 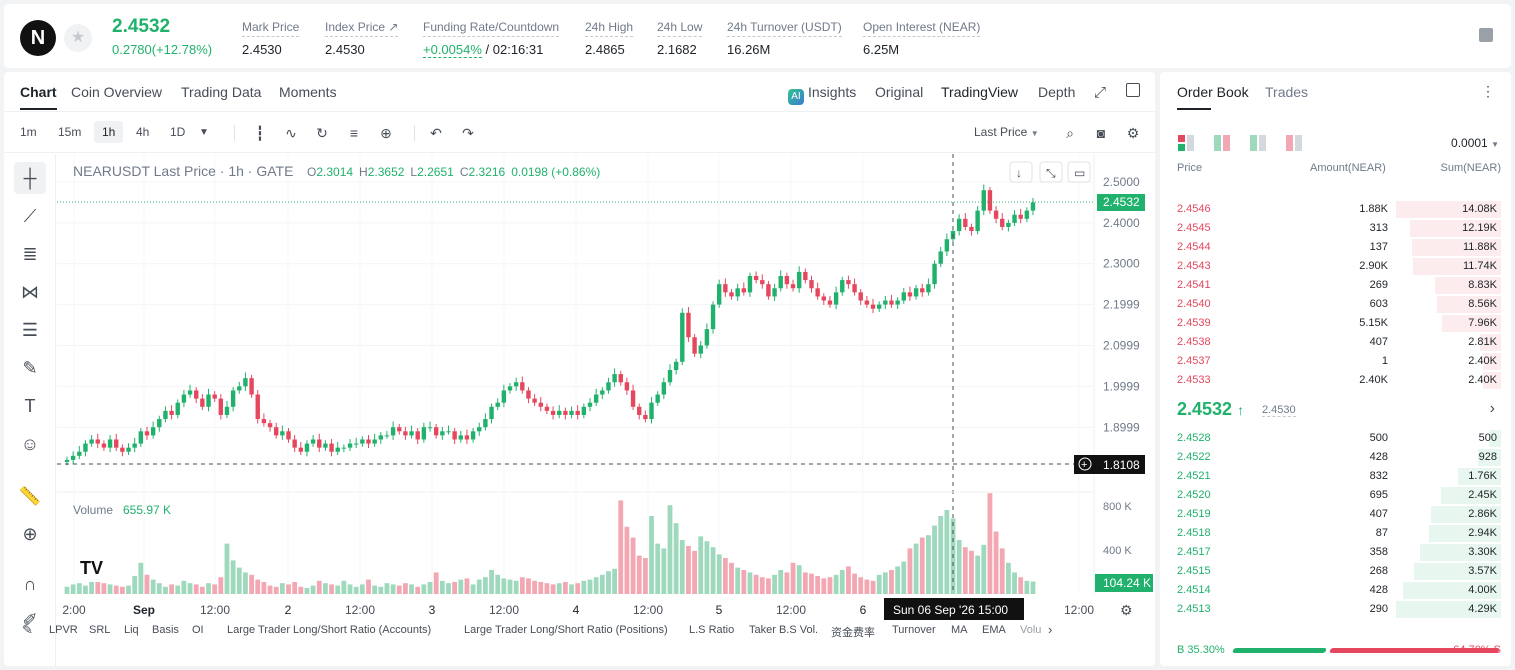 What do you see at coordinates (1335, 304) in the screenshot?
I see `ask-row: 2.4540 603 8.56K` at bounding box center [1335, 304].